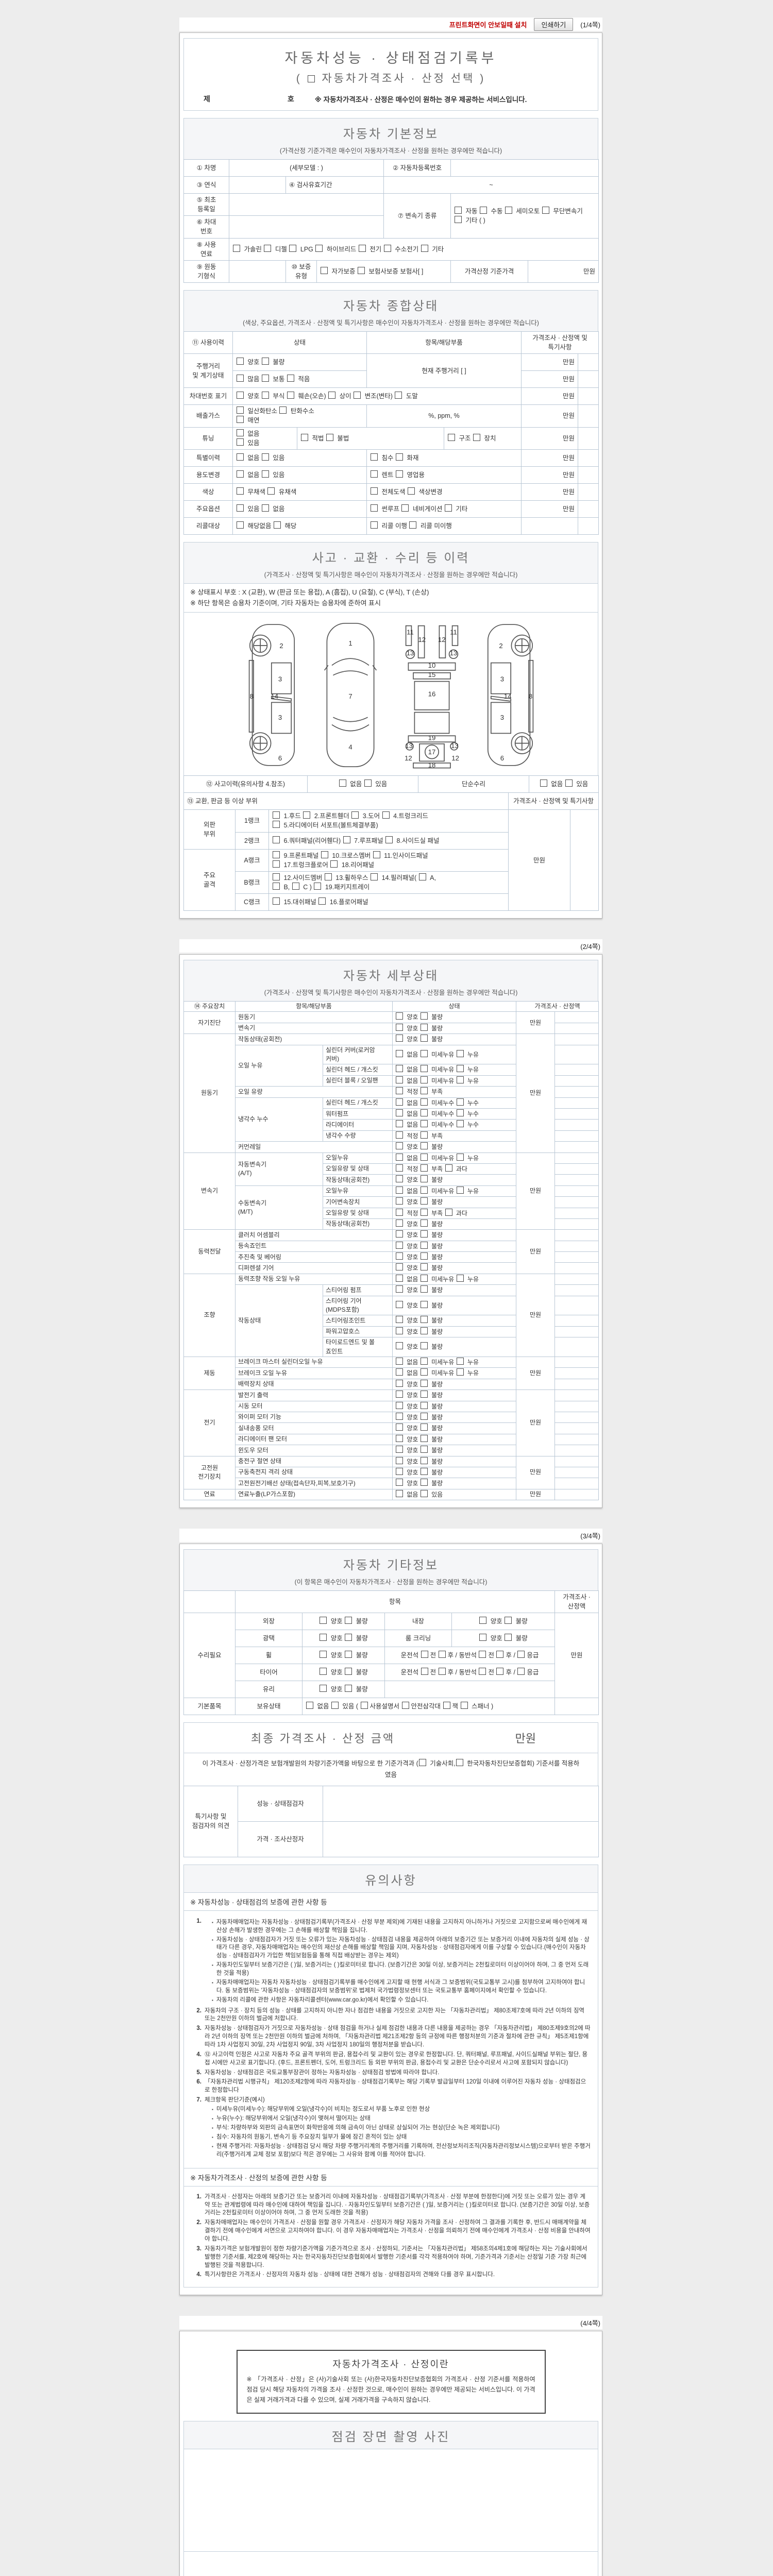  I want to click on car-top-diagram: 1 7 4, so click(350, 695).